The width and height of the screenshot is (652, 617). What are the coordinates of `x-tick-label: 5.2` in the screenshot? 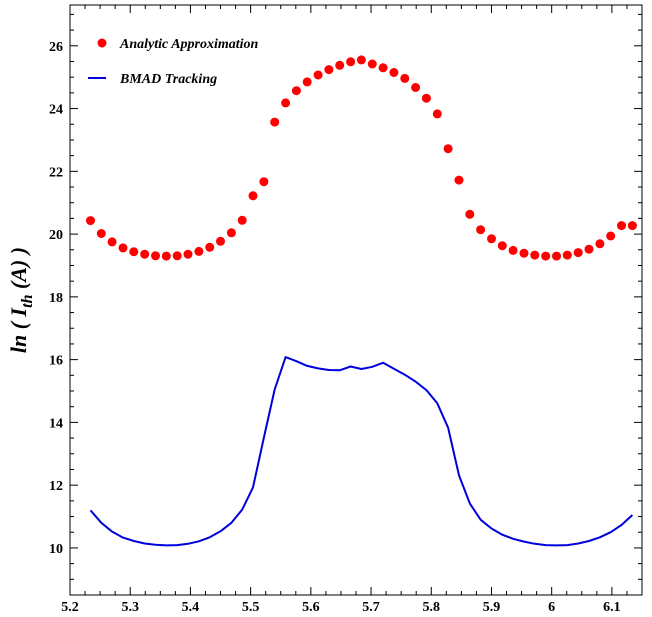 It's located at (70, 607).